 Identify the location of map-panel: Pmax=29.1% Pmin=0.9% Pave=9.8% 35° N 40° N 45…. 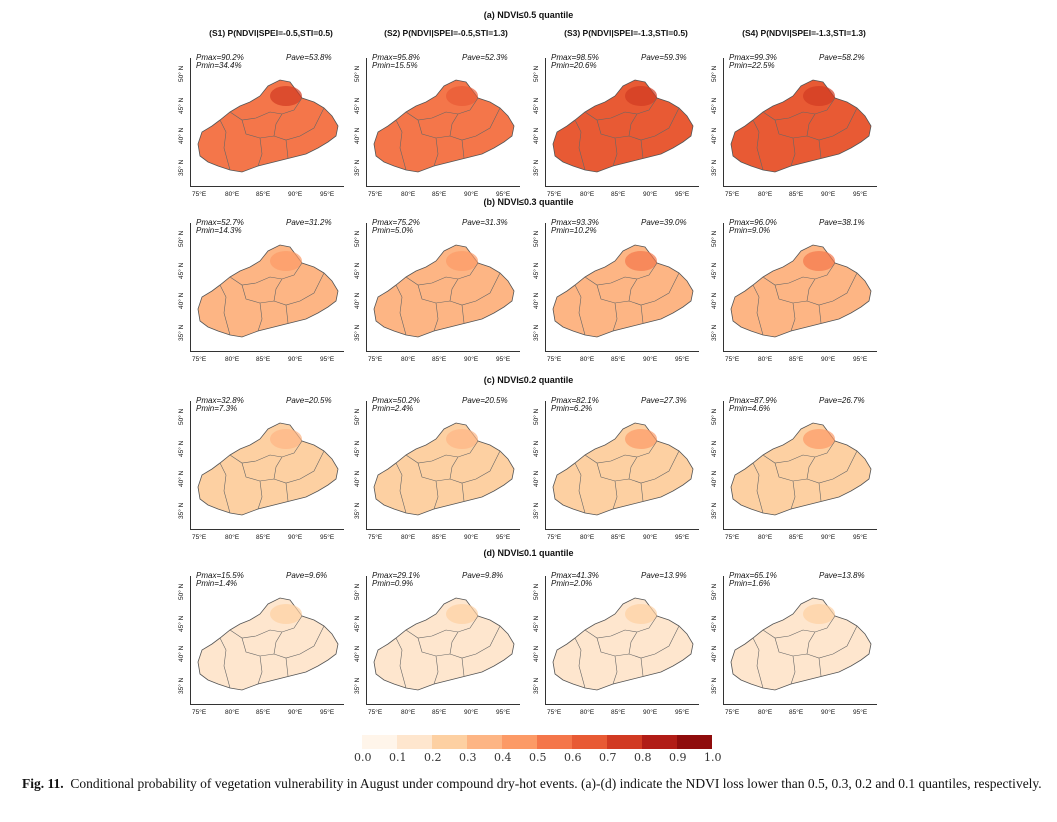
(437, 641).